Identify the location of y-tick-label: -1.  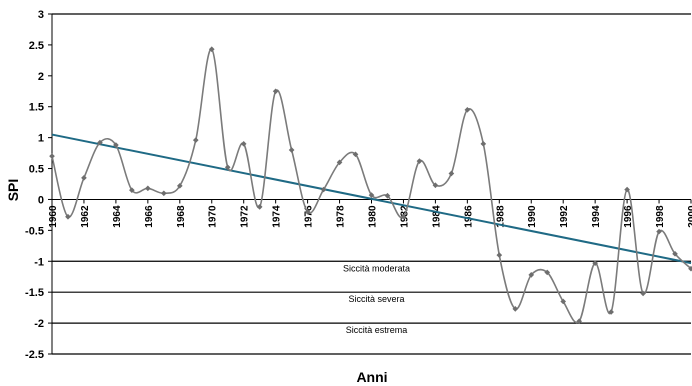
(39, 262).